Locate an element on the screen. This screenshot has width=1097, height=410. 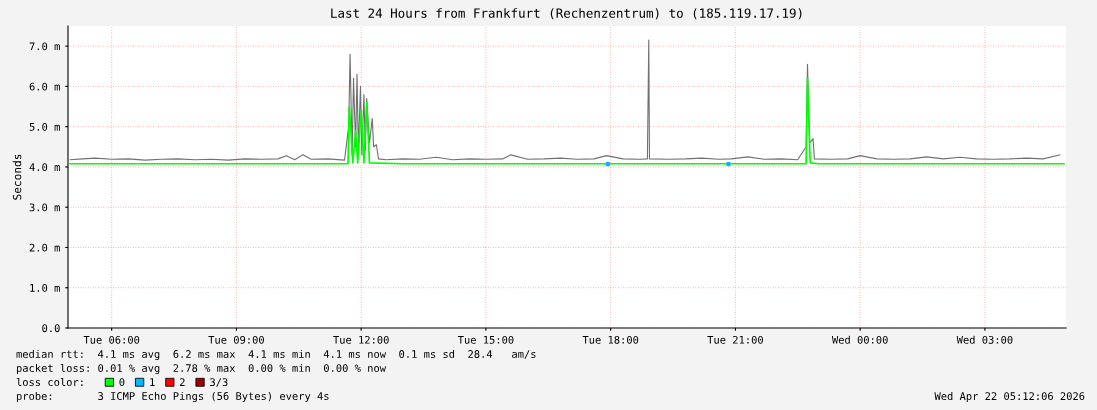
y-tick-label: 0.0 is located at coordinates (51, 328).